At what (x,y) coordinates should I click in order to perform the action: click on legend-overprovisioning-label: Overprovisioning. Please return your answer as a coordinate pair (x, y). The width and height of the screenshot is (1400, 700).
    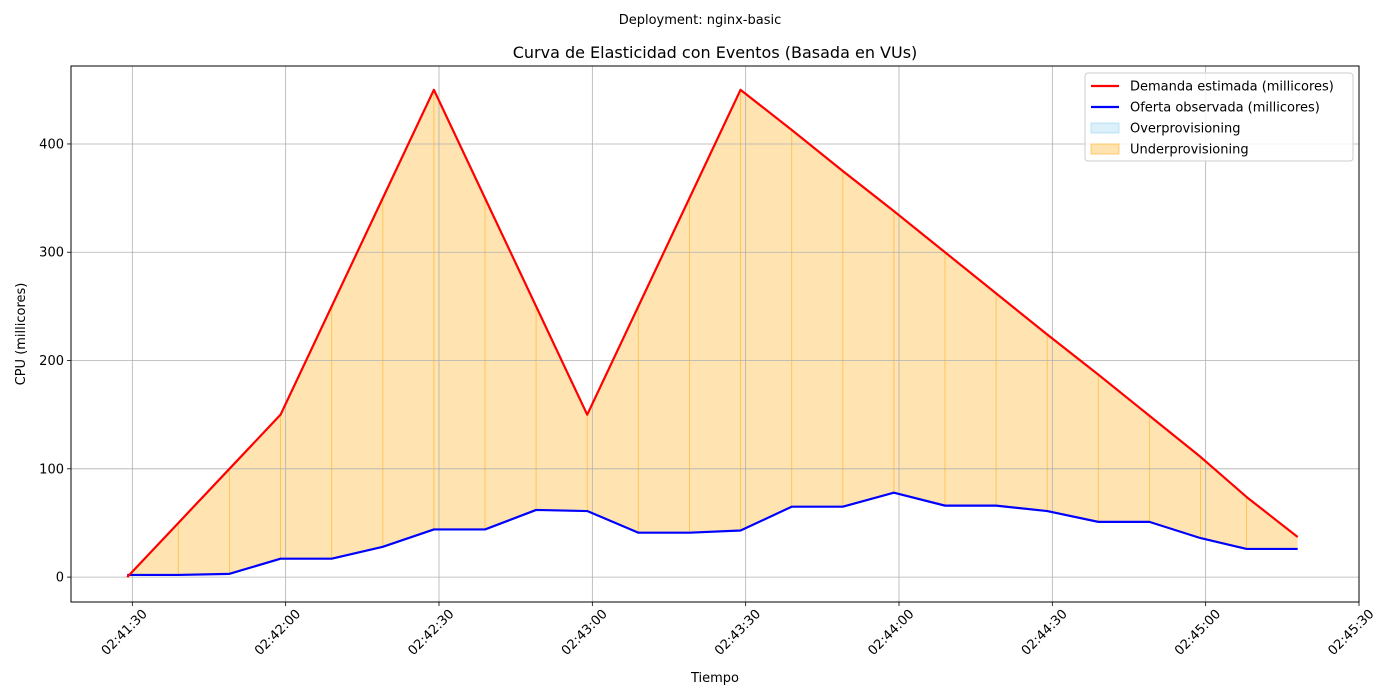
    Looking at the image, I should click on (1185, 129).